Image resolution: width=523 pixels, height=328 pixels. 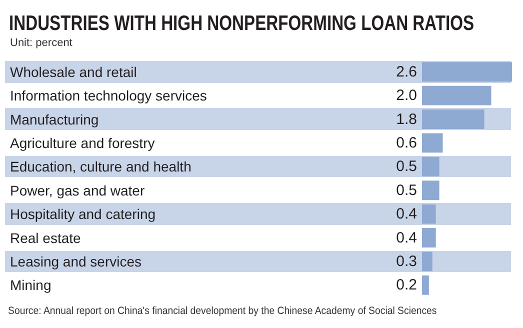 I want to click on y-tick-label: Education, culture and health, so click(x=101, y=166).